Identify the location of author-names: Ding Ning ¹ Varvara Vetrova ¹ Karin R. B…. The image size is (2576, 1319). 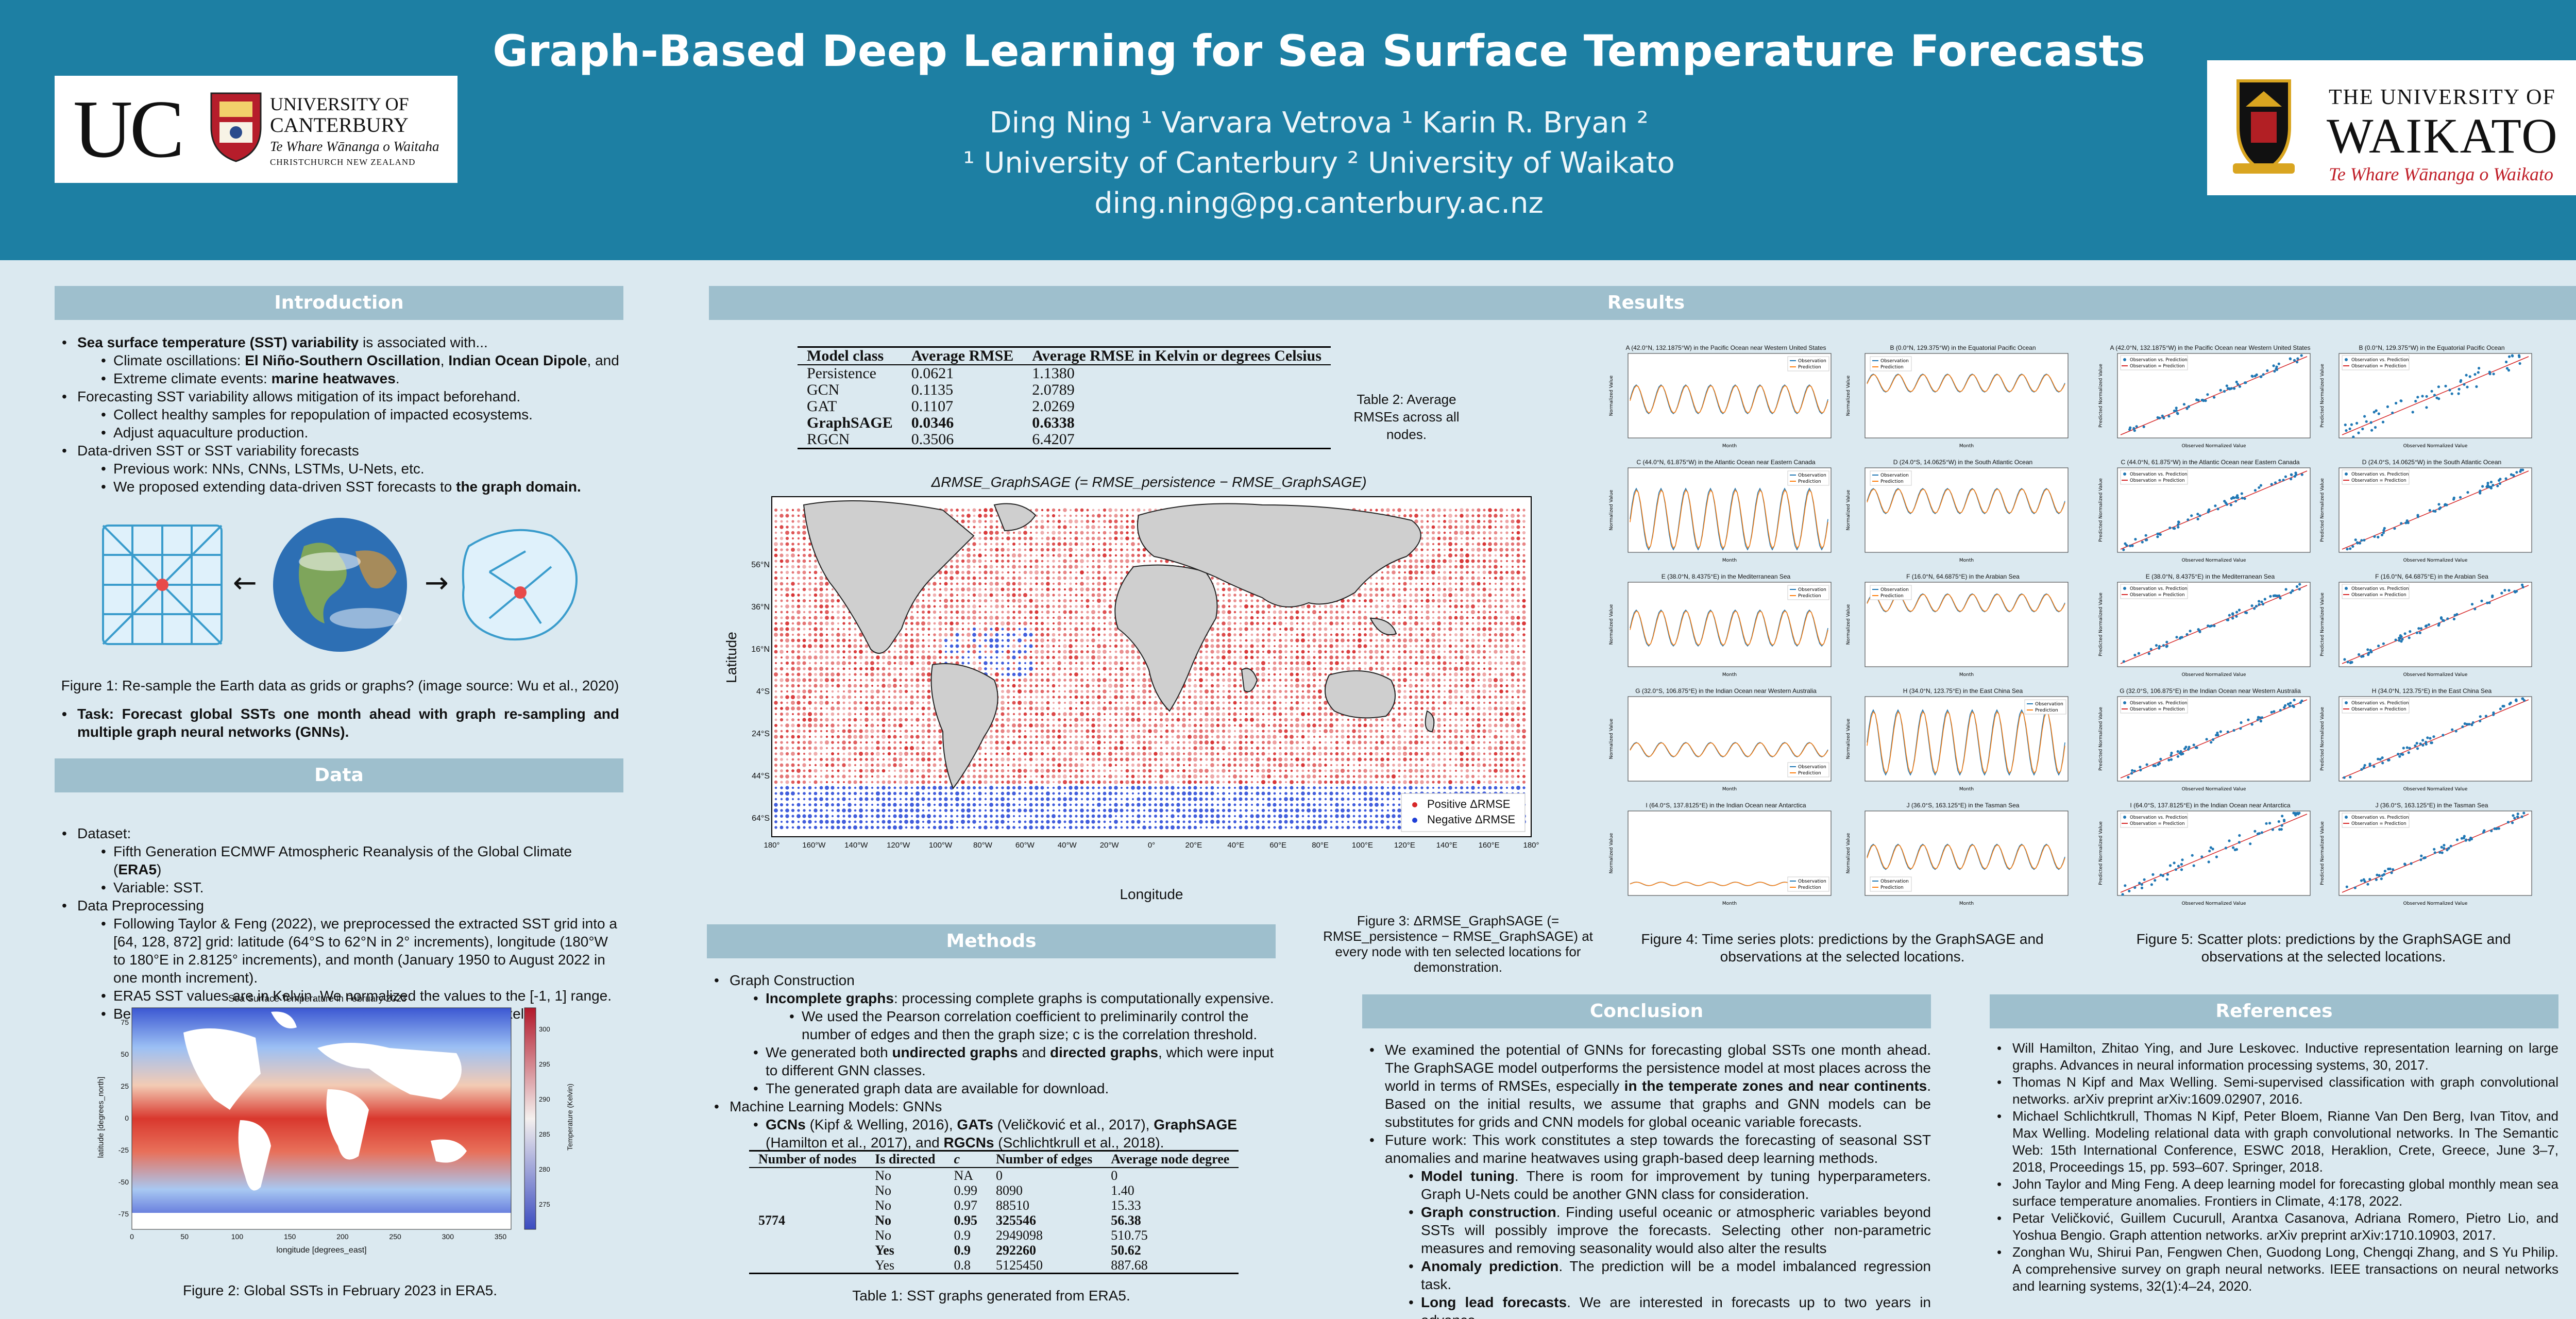
(1319, 123).